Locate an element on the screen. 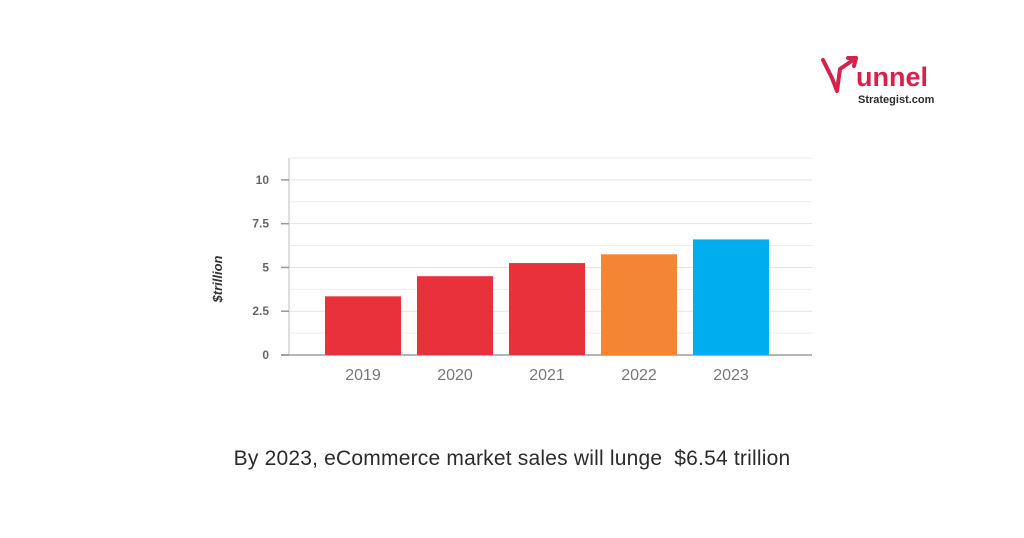 This screenshot has height=538, width=1024. brand-logo: unnel Strategist.com is located at coordinates (890, 82).